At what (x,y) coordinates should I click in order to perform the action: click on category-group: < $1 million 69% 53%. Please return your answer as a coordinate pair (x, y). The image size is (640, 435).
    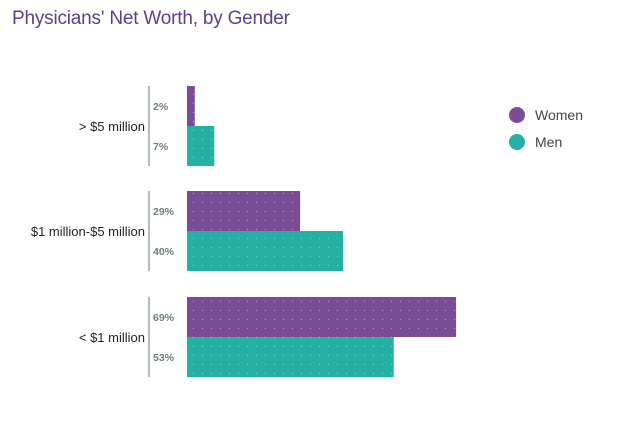
    Looking at the image, I should click on (268, 337).